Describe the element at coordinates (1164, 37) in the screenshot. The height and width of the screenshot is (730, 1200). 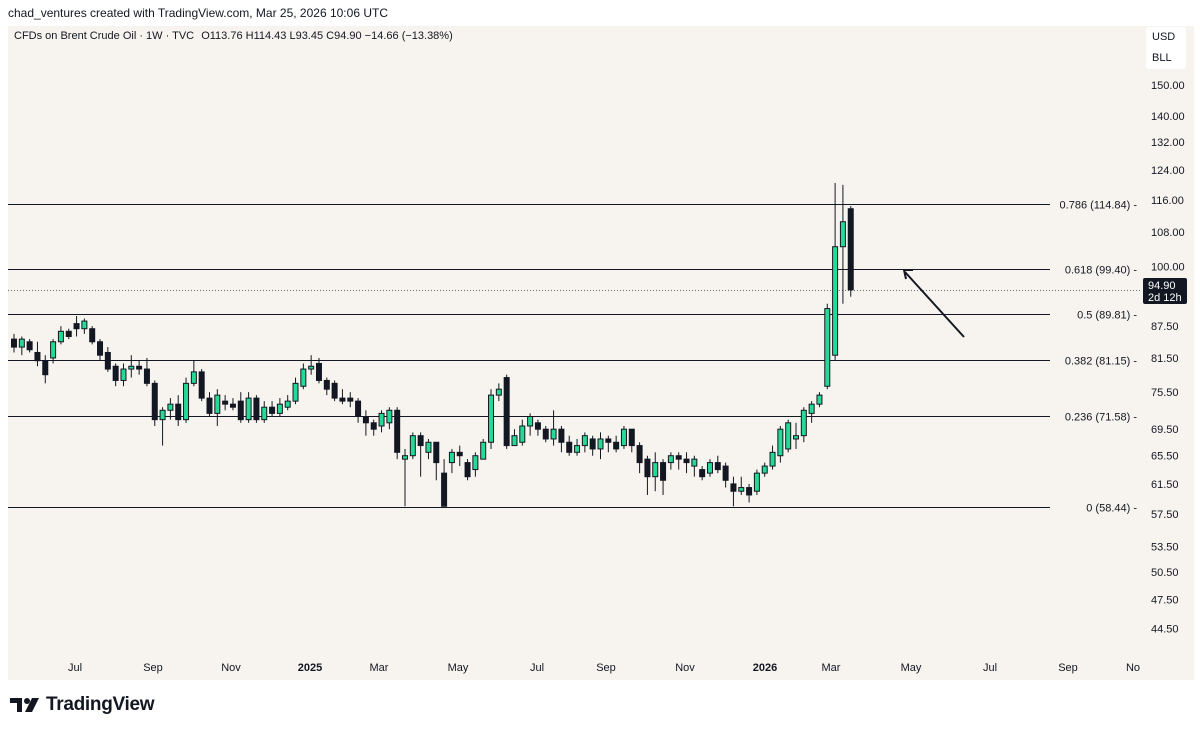
I see `currency-label: USD` at that location.